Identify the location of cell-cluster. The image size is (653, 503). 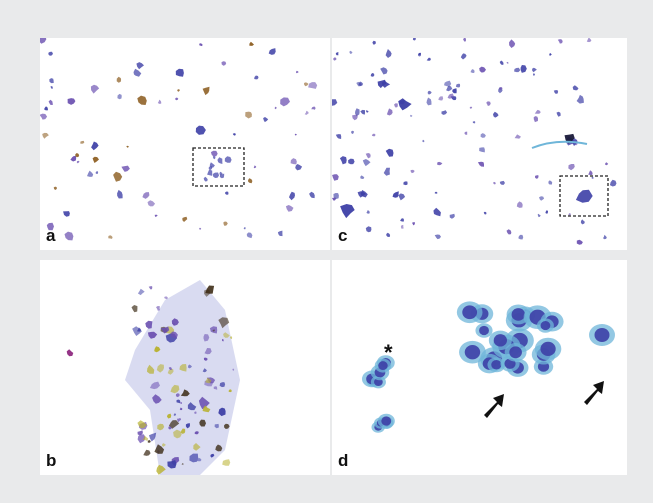
(405, 104).